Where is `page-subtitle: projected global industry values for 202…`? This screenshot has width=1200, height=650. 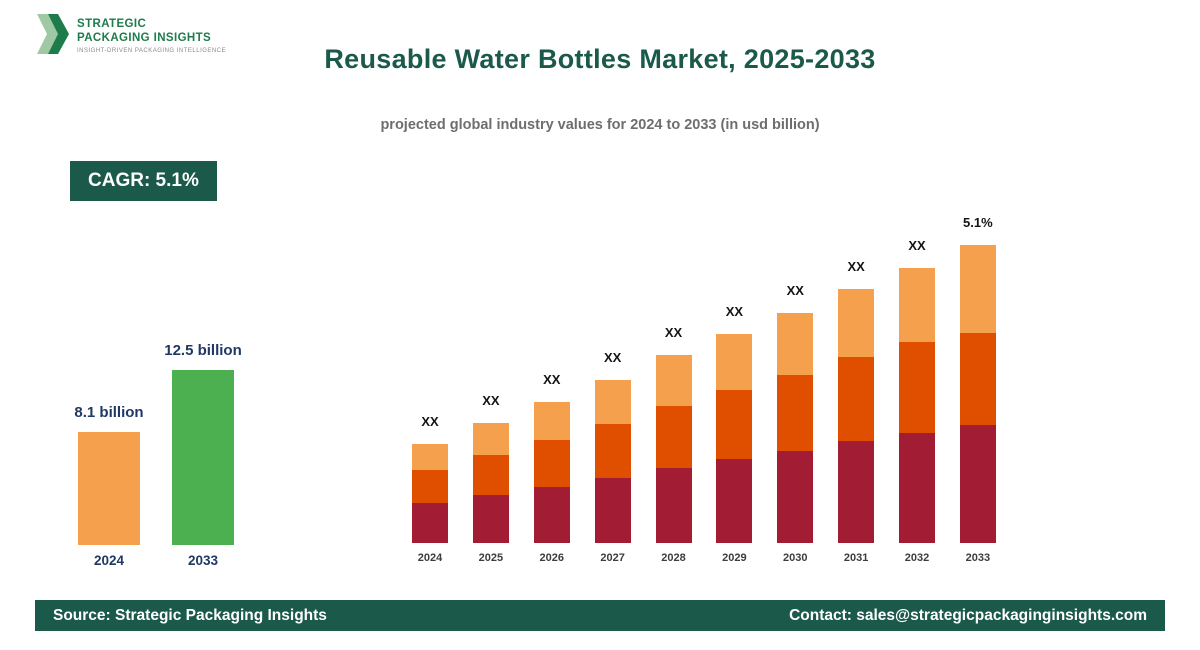 page-subtitle: projected global industry values for 202… is located at coordinates (600, 125).